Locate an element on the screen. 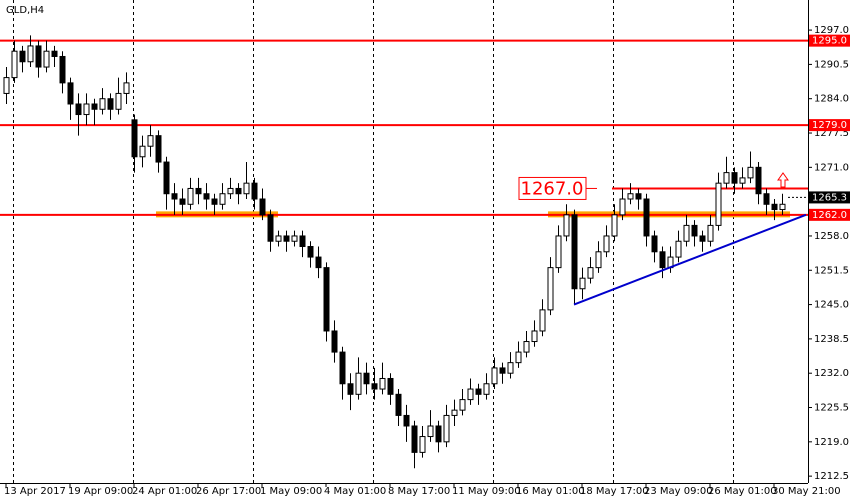 The width and height of the screenshot is (850, 504). x-tick-label: 8 May 17:00 is located at coordinates (419, 491).